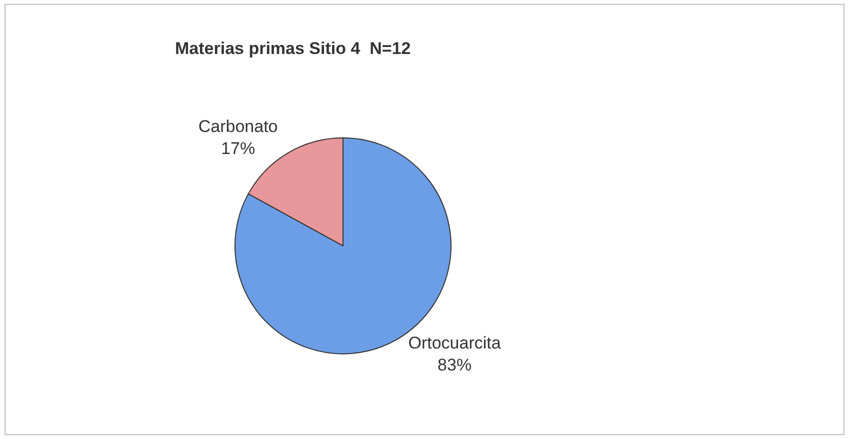 The image size is (849, 439). I want to click on data-label: 83%, so click(455, 365).